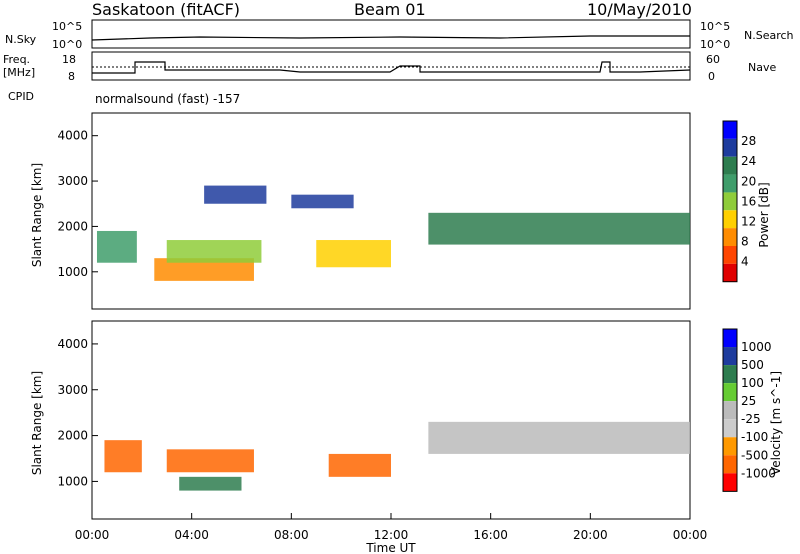 Image resolution: width=800 pixels, height=554 pixels. What do you see at coordinates (72, 136) in the screenshot?
I see `power-ytick-label-0: 4000` at bounding box center [72, 136].